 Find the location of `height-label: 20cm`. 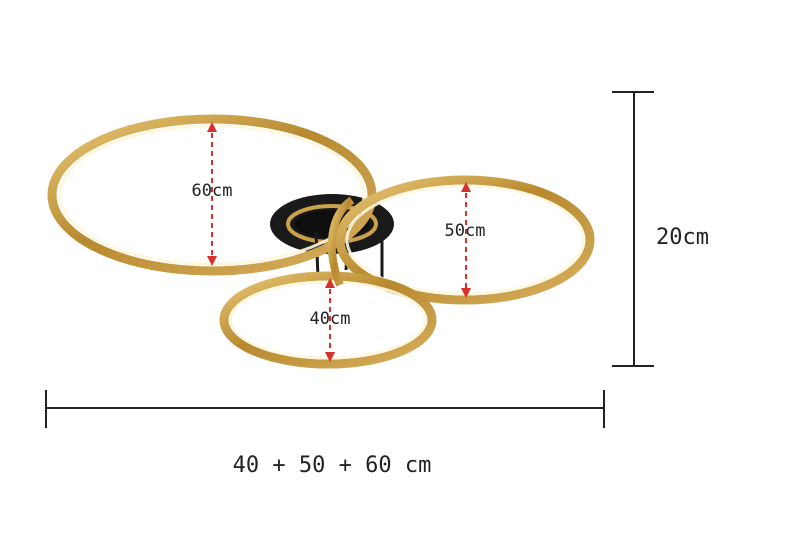

height-label: 20cm is located at coordinates (682, 237).